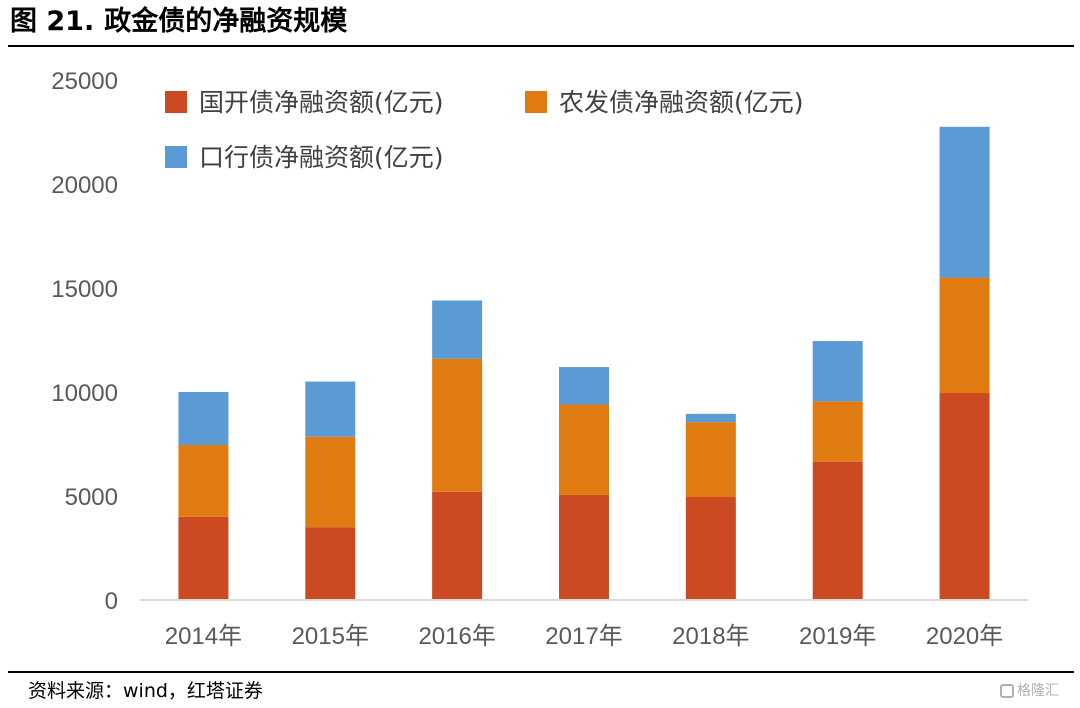 The height and width of the screenshot is (708, 1080). Describe the element at coordinates (203, 481) in the screenshot. I see `bar-2-2014年` at that location.